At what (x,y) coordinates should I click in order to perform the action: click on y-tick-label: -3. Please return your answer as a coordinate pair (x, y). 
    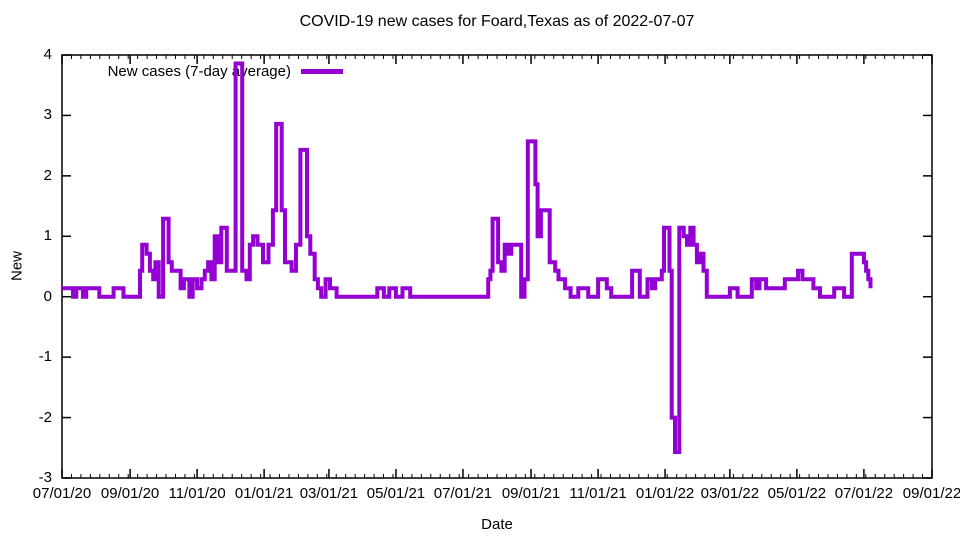
    Looking at the image, I should click on (45, 477).